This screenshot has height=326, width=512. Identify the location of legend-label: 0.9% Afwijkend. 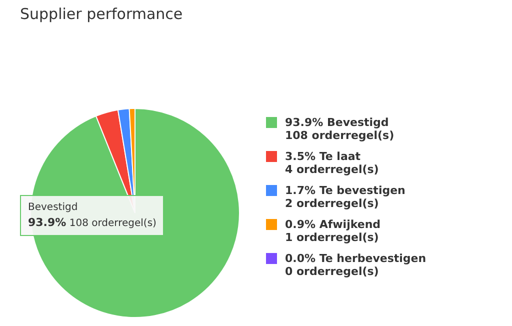
(333, 224).